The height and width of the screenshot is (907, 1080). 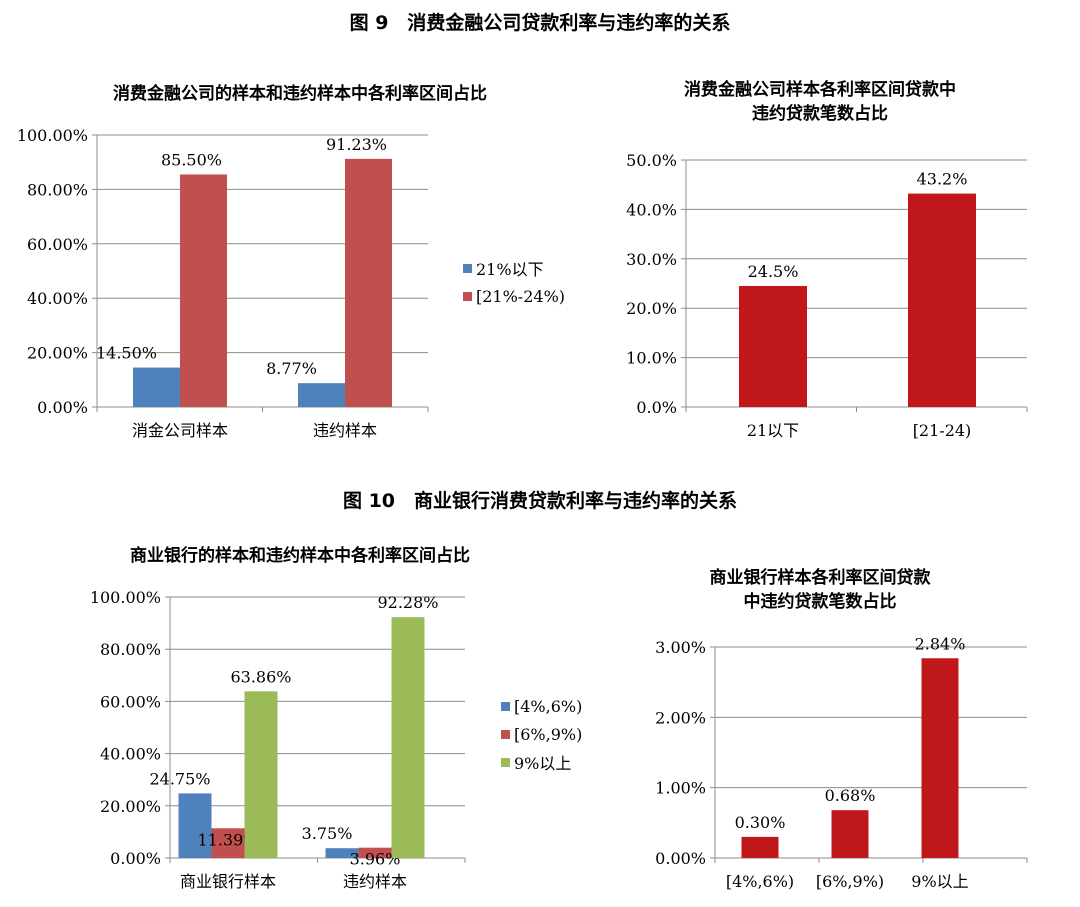 What do you see at coordinates (680, 647) in the screenshot?
I see `y-tick-label: 3.00%` at bounding box center [680, 647].